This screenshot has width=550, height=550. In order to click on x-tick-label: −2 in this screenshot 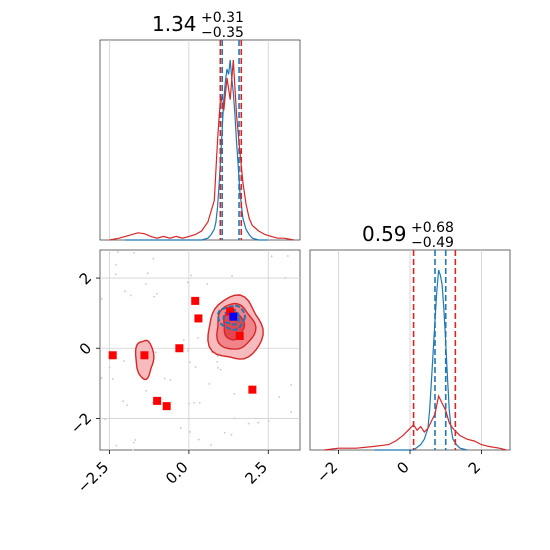, I will do `click(327, 472)`.